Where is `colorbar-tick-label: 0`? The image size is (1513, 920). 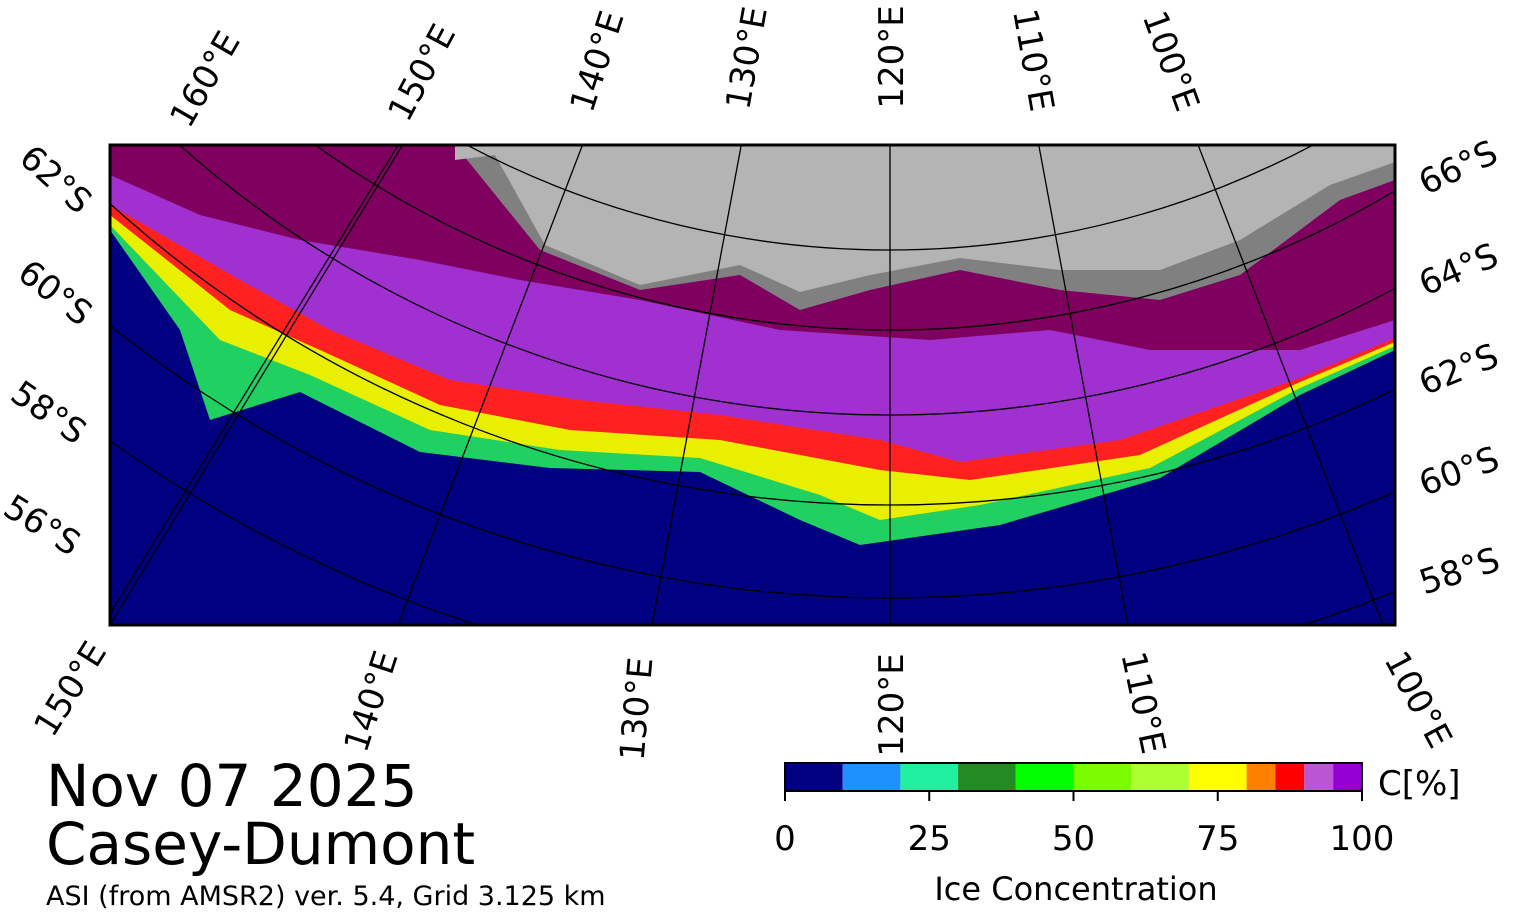
colorbar-tick-label: 0 is located at coordinates (785, 839).